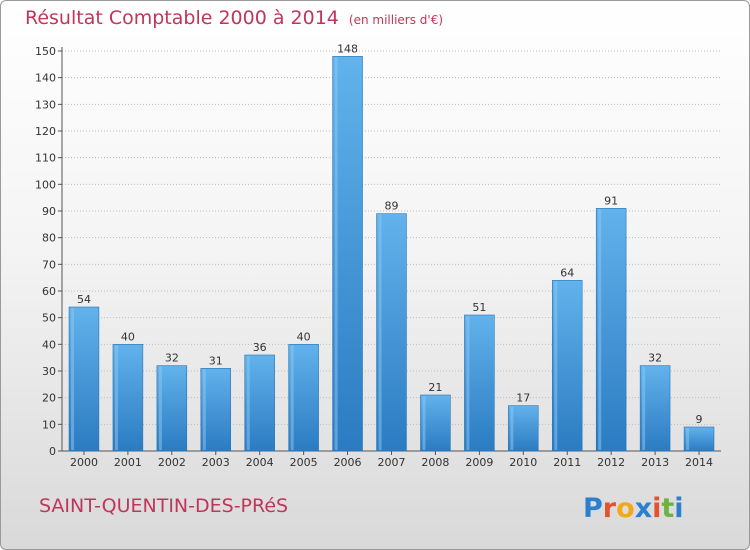 This screenshot has width=750, height=550. What do you see at coordinates (216, 462) in the screenshot?
I see `x-tick-label-2003: 2003` at bounding box center [216, 462].